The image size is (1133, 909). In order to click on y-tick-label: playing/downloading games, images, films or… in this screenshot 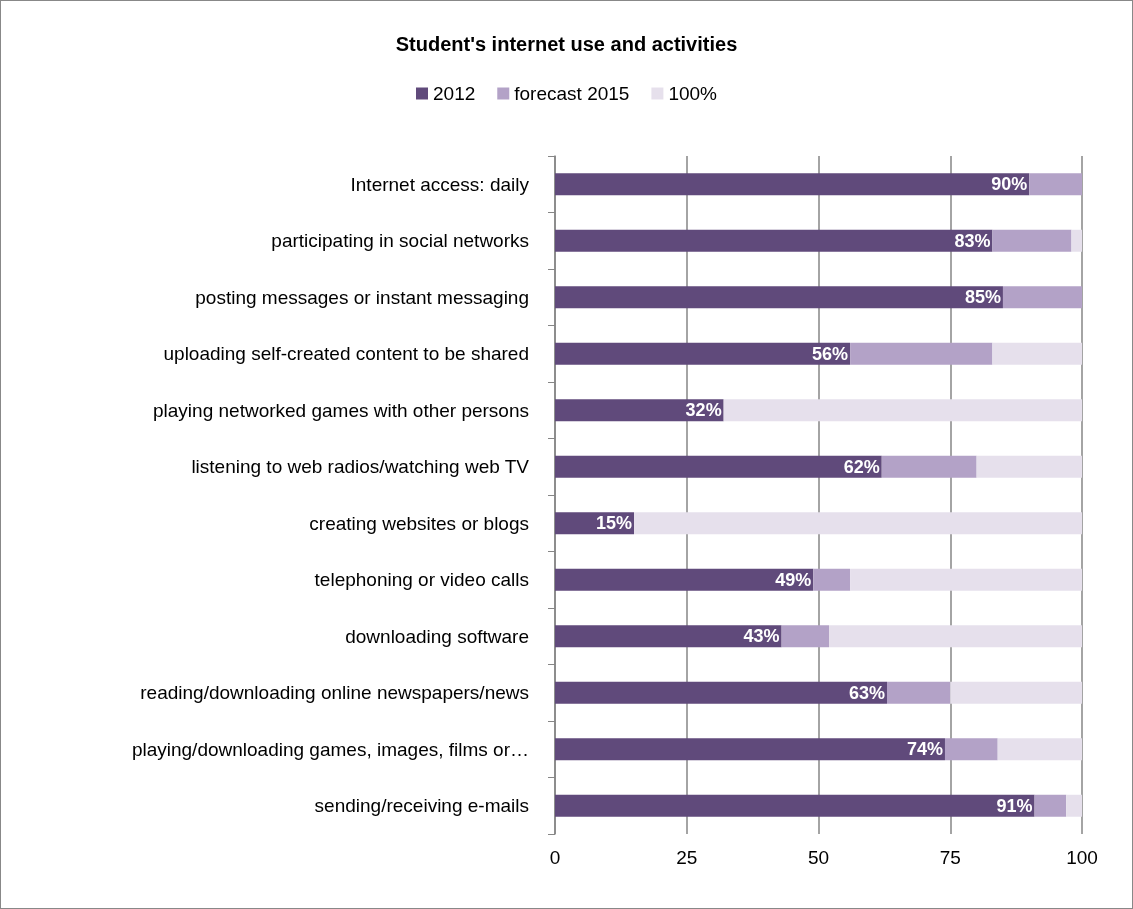, I will do `click(330, 749)`.